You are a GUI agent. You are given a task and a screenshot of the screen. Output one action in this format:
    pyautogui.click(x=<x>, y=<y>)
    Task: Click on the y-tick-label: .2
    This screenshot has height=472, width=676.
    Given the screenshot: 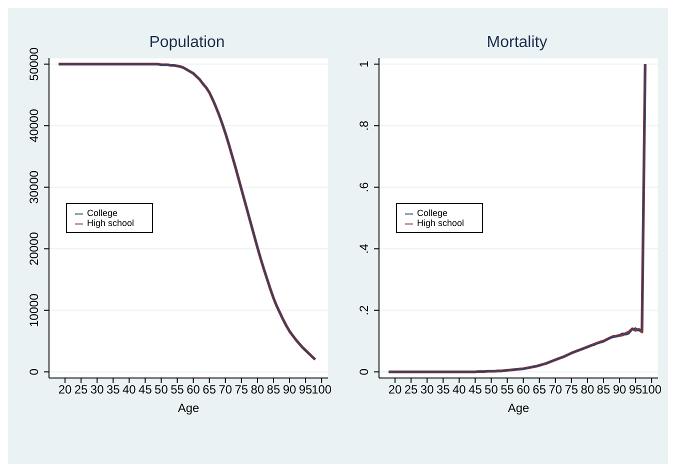 What is the action you would take?
    pyautogui.click(x=364, y=310)
    